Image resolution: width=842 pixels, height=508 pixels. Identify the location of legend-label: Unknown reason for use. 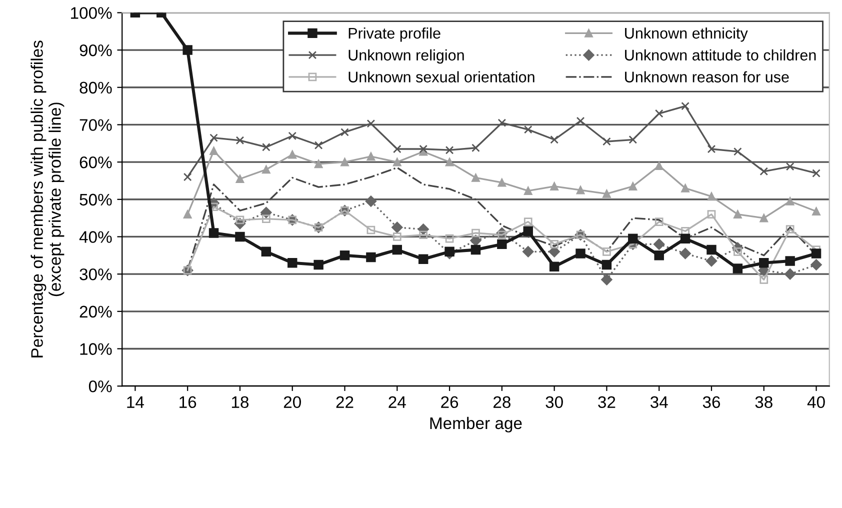
(707, 76).